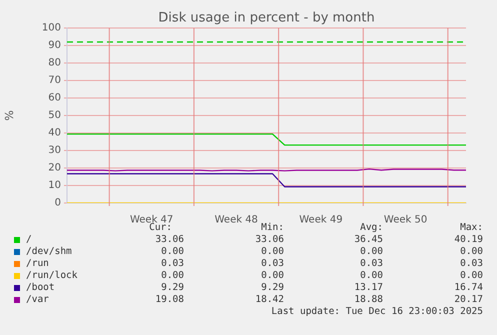 The width and height of the screenshot is (497, 335). What do you see at coordinates (57, 203) in the screenshot?
I see `y-tick-label: 0` at bounding box center [57, 203].